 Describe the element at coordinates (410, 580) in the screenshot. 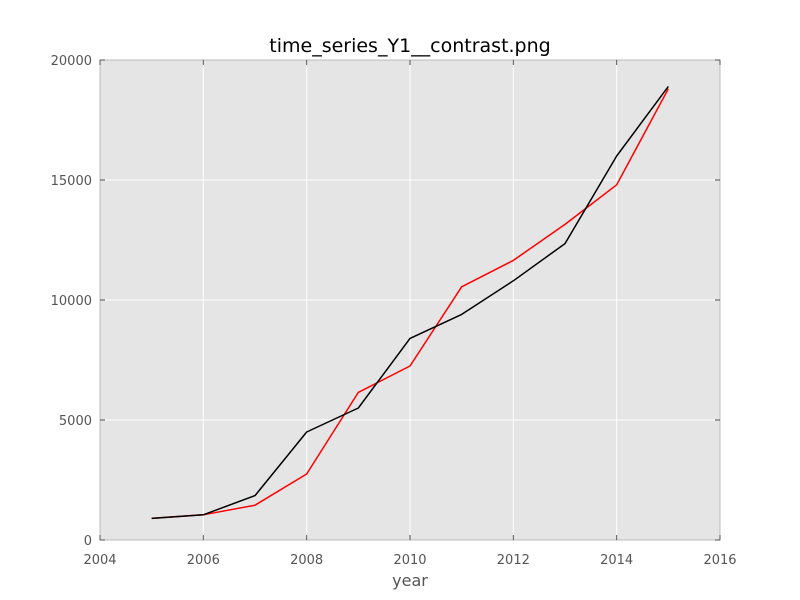

I see `x-axis-label: year` at that location.